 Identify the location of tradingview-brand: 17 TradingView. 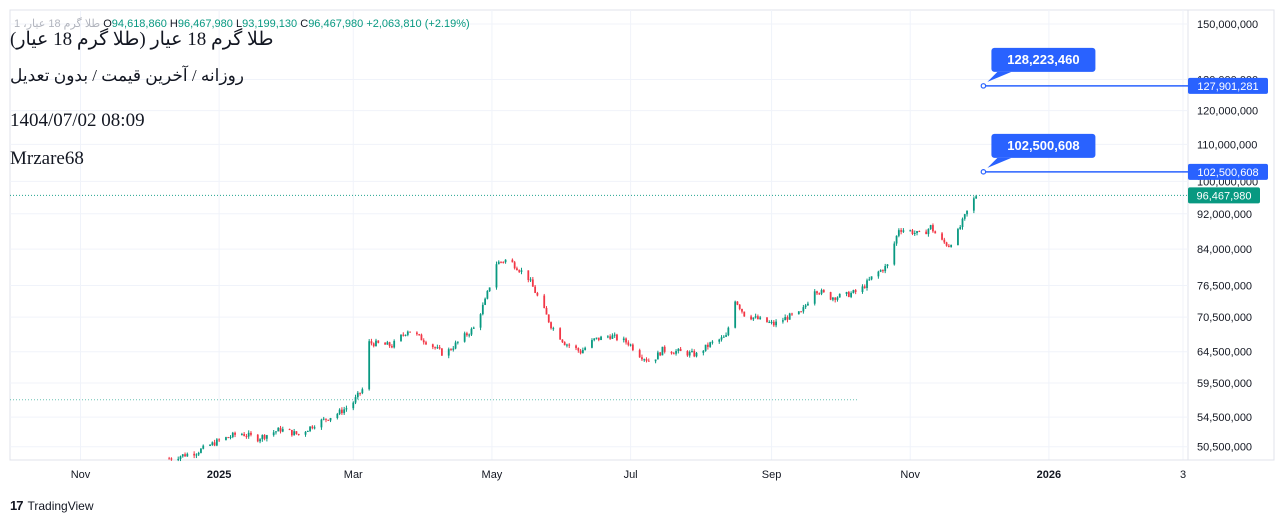
(52, 505).